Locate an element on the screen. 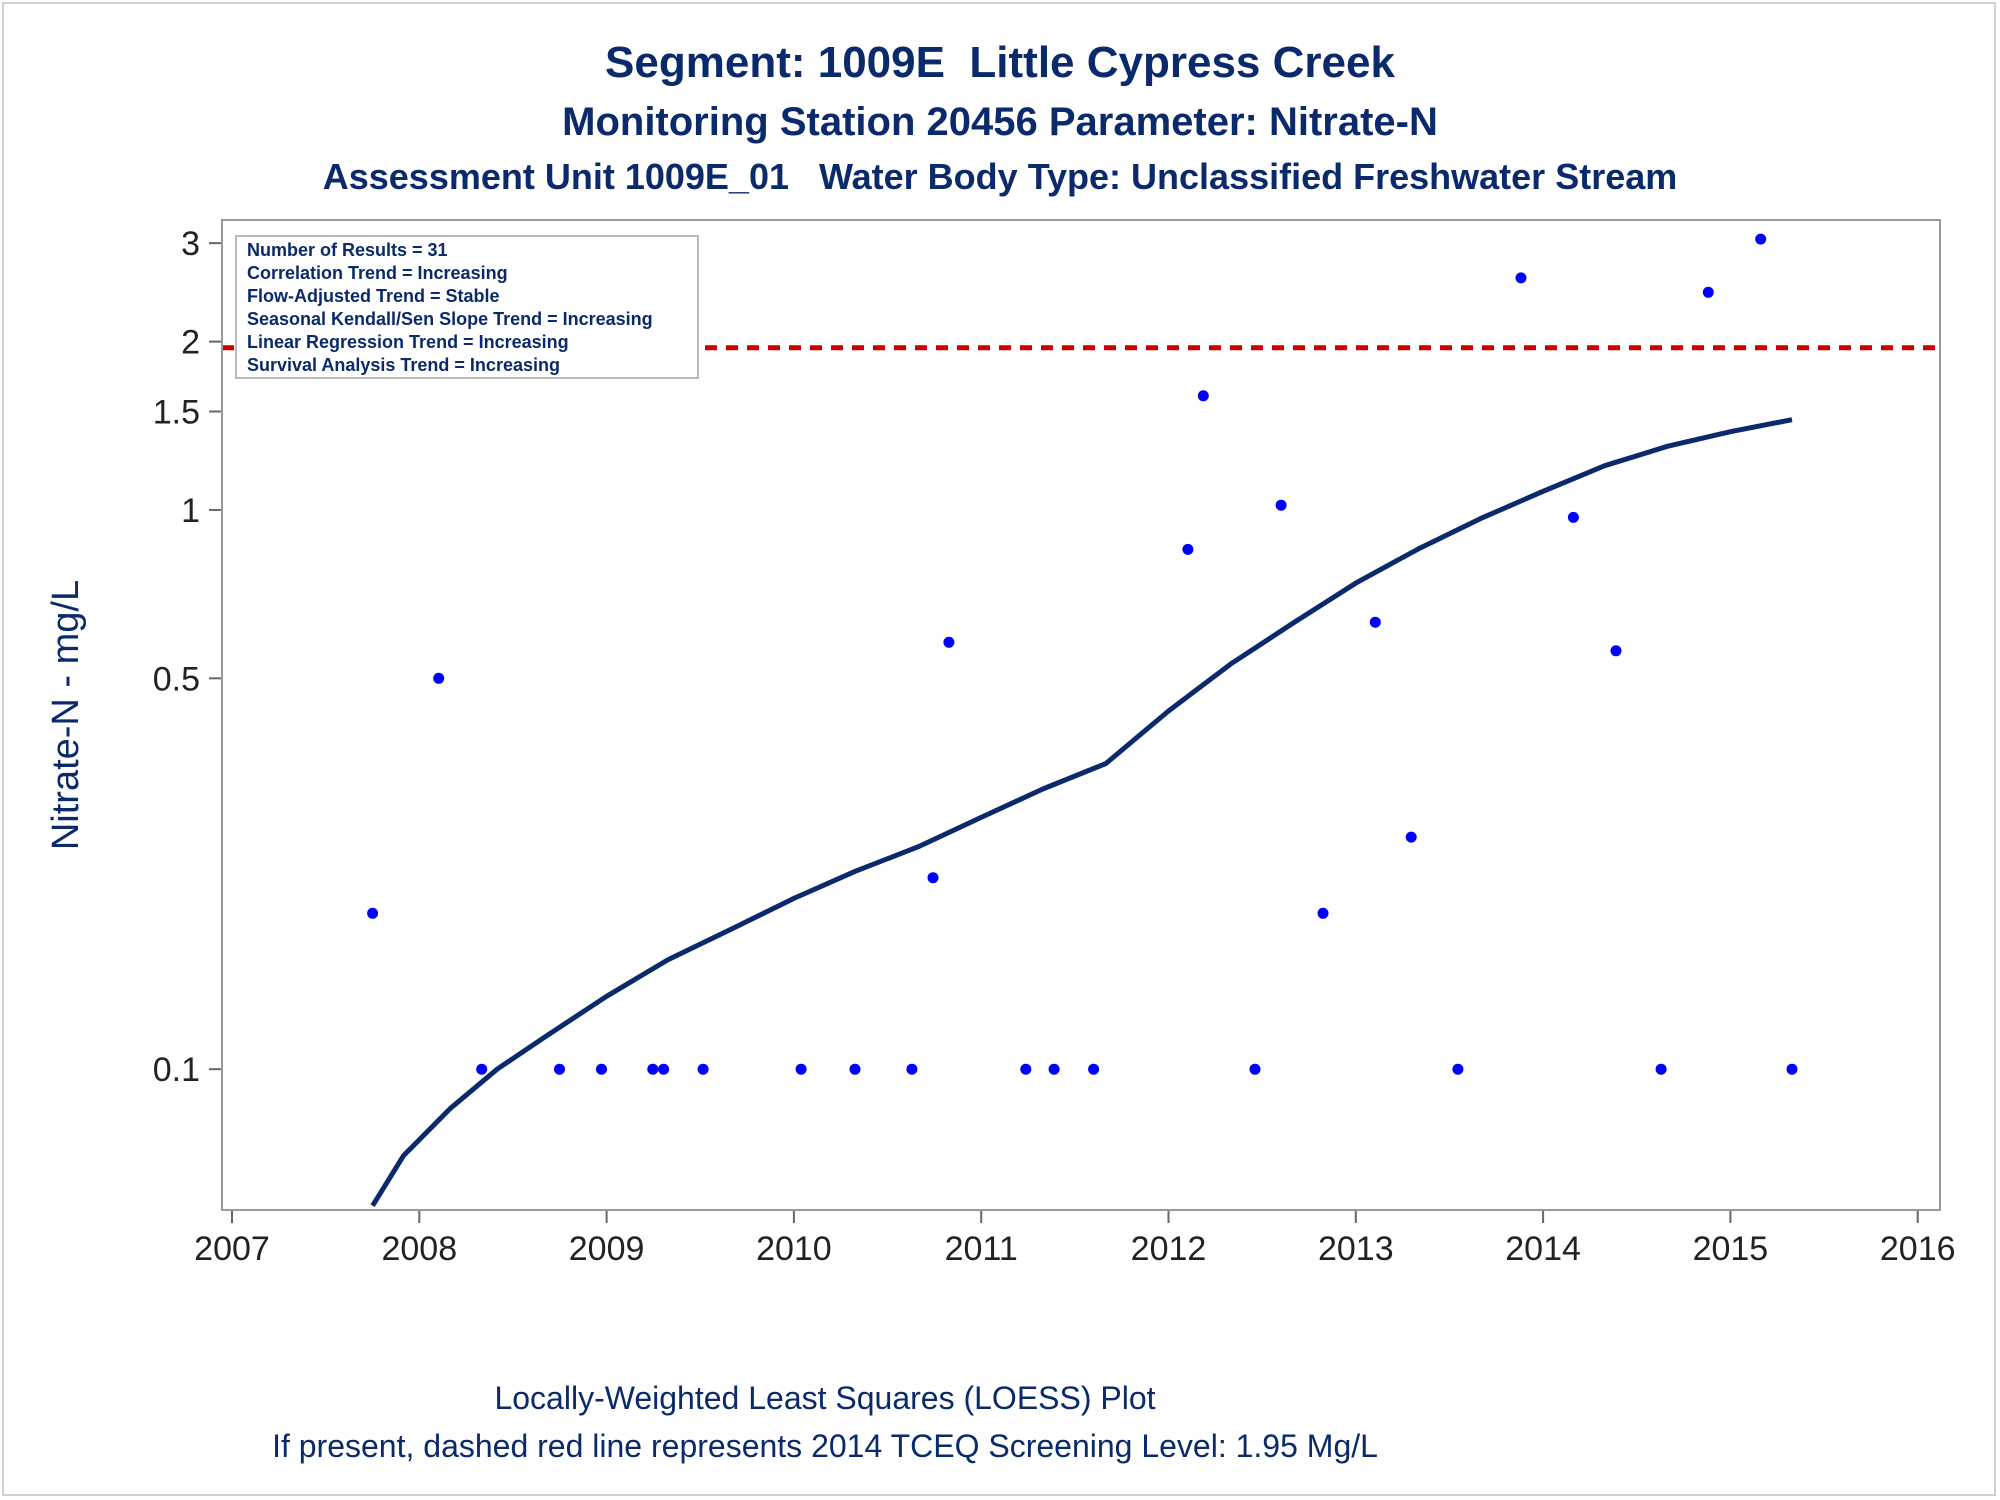 The image size is (2000, 1500). stats-box-line: Survival Analysis Trend = Increasing is located at coordinates (403, 365).